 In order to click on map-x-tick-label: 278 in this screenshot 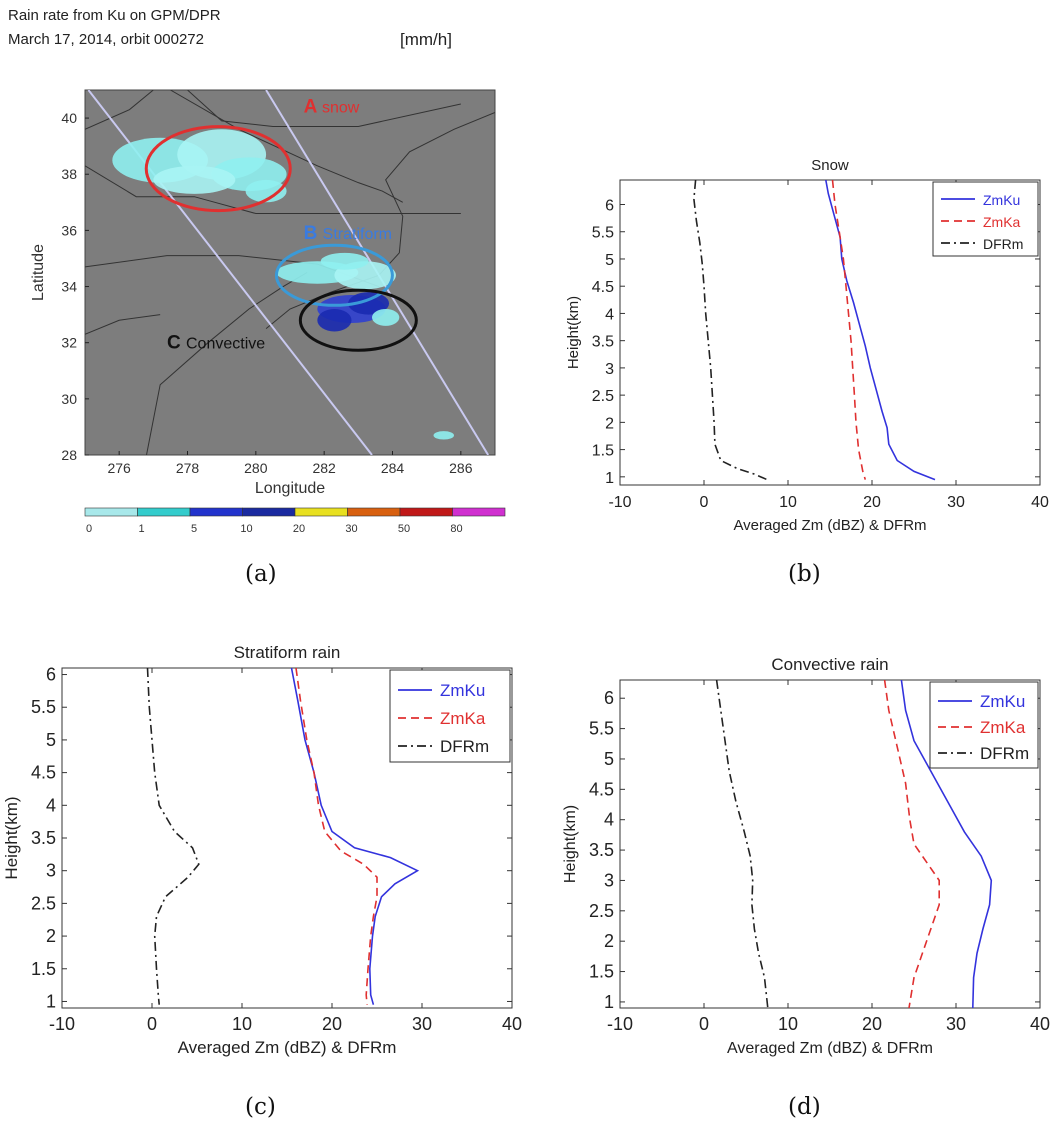, I will do `click(188, 468)`.